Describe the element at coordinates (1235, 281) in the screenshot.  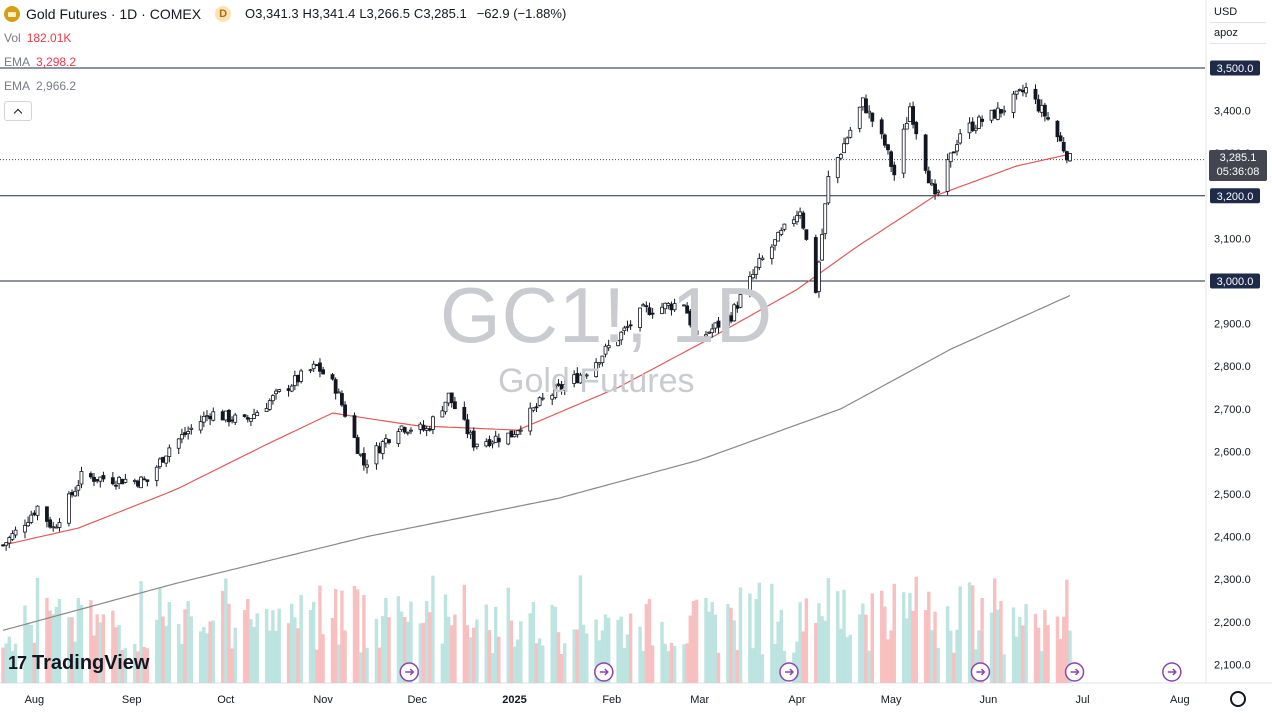
I see `level-price-tag` at that location.